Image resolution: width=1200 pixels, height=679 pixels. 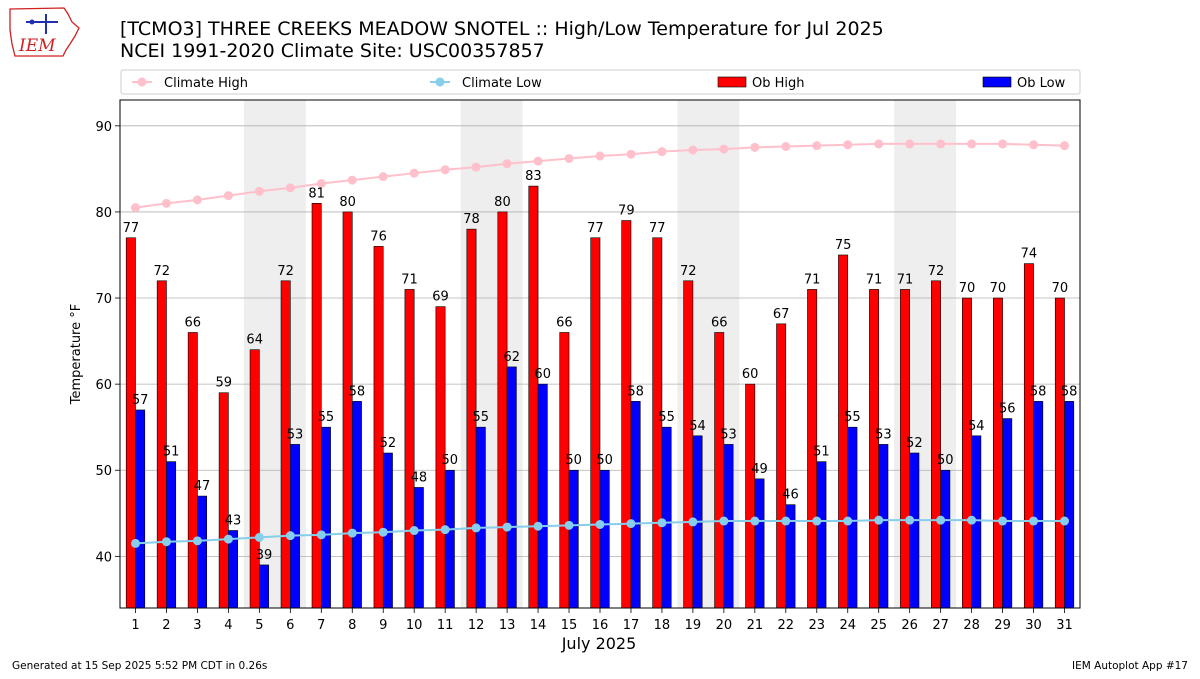 What do you see at coordinates (233, 521) in the screenshot?
I see `data-label-ob-low: 43` at bounding box center [233, 521].